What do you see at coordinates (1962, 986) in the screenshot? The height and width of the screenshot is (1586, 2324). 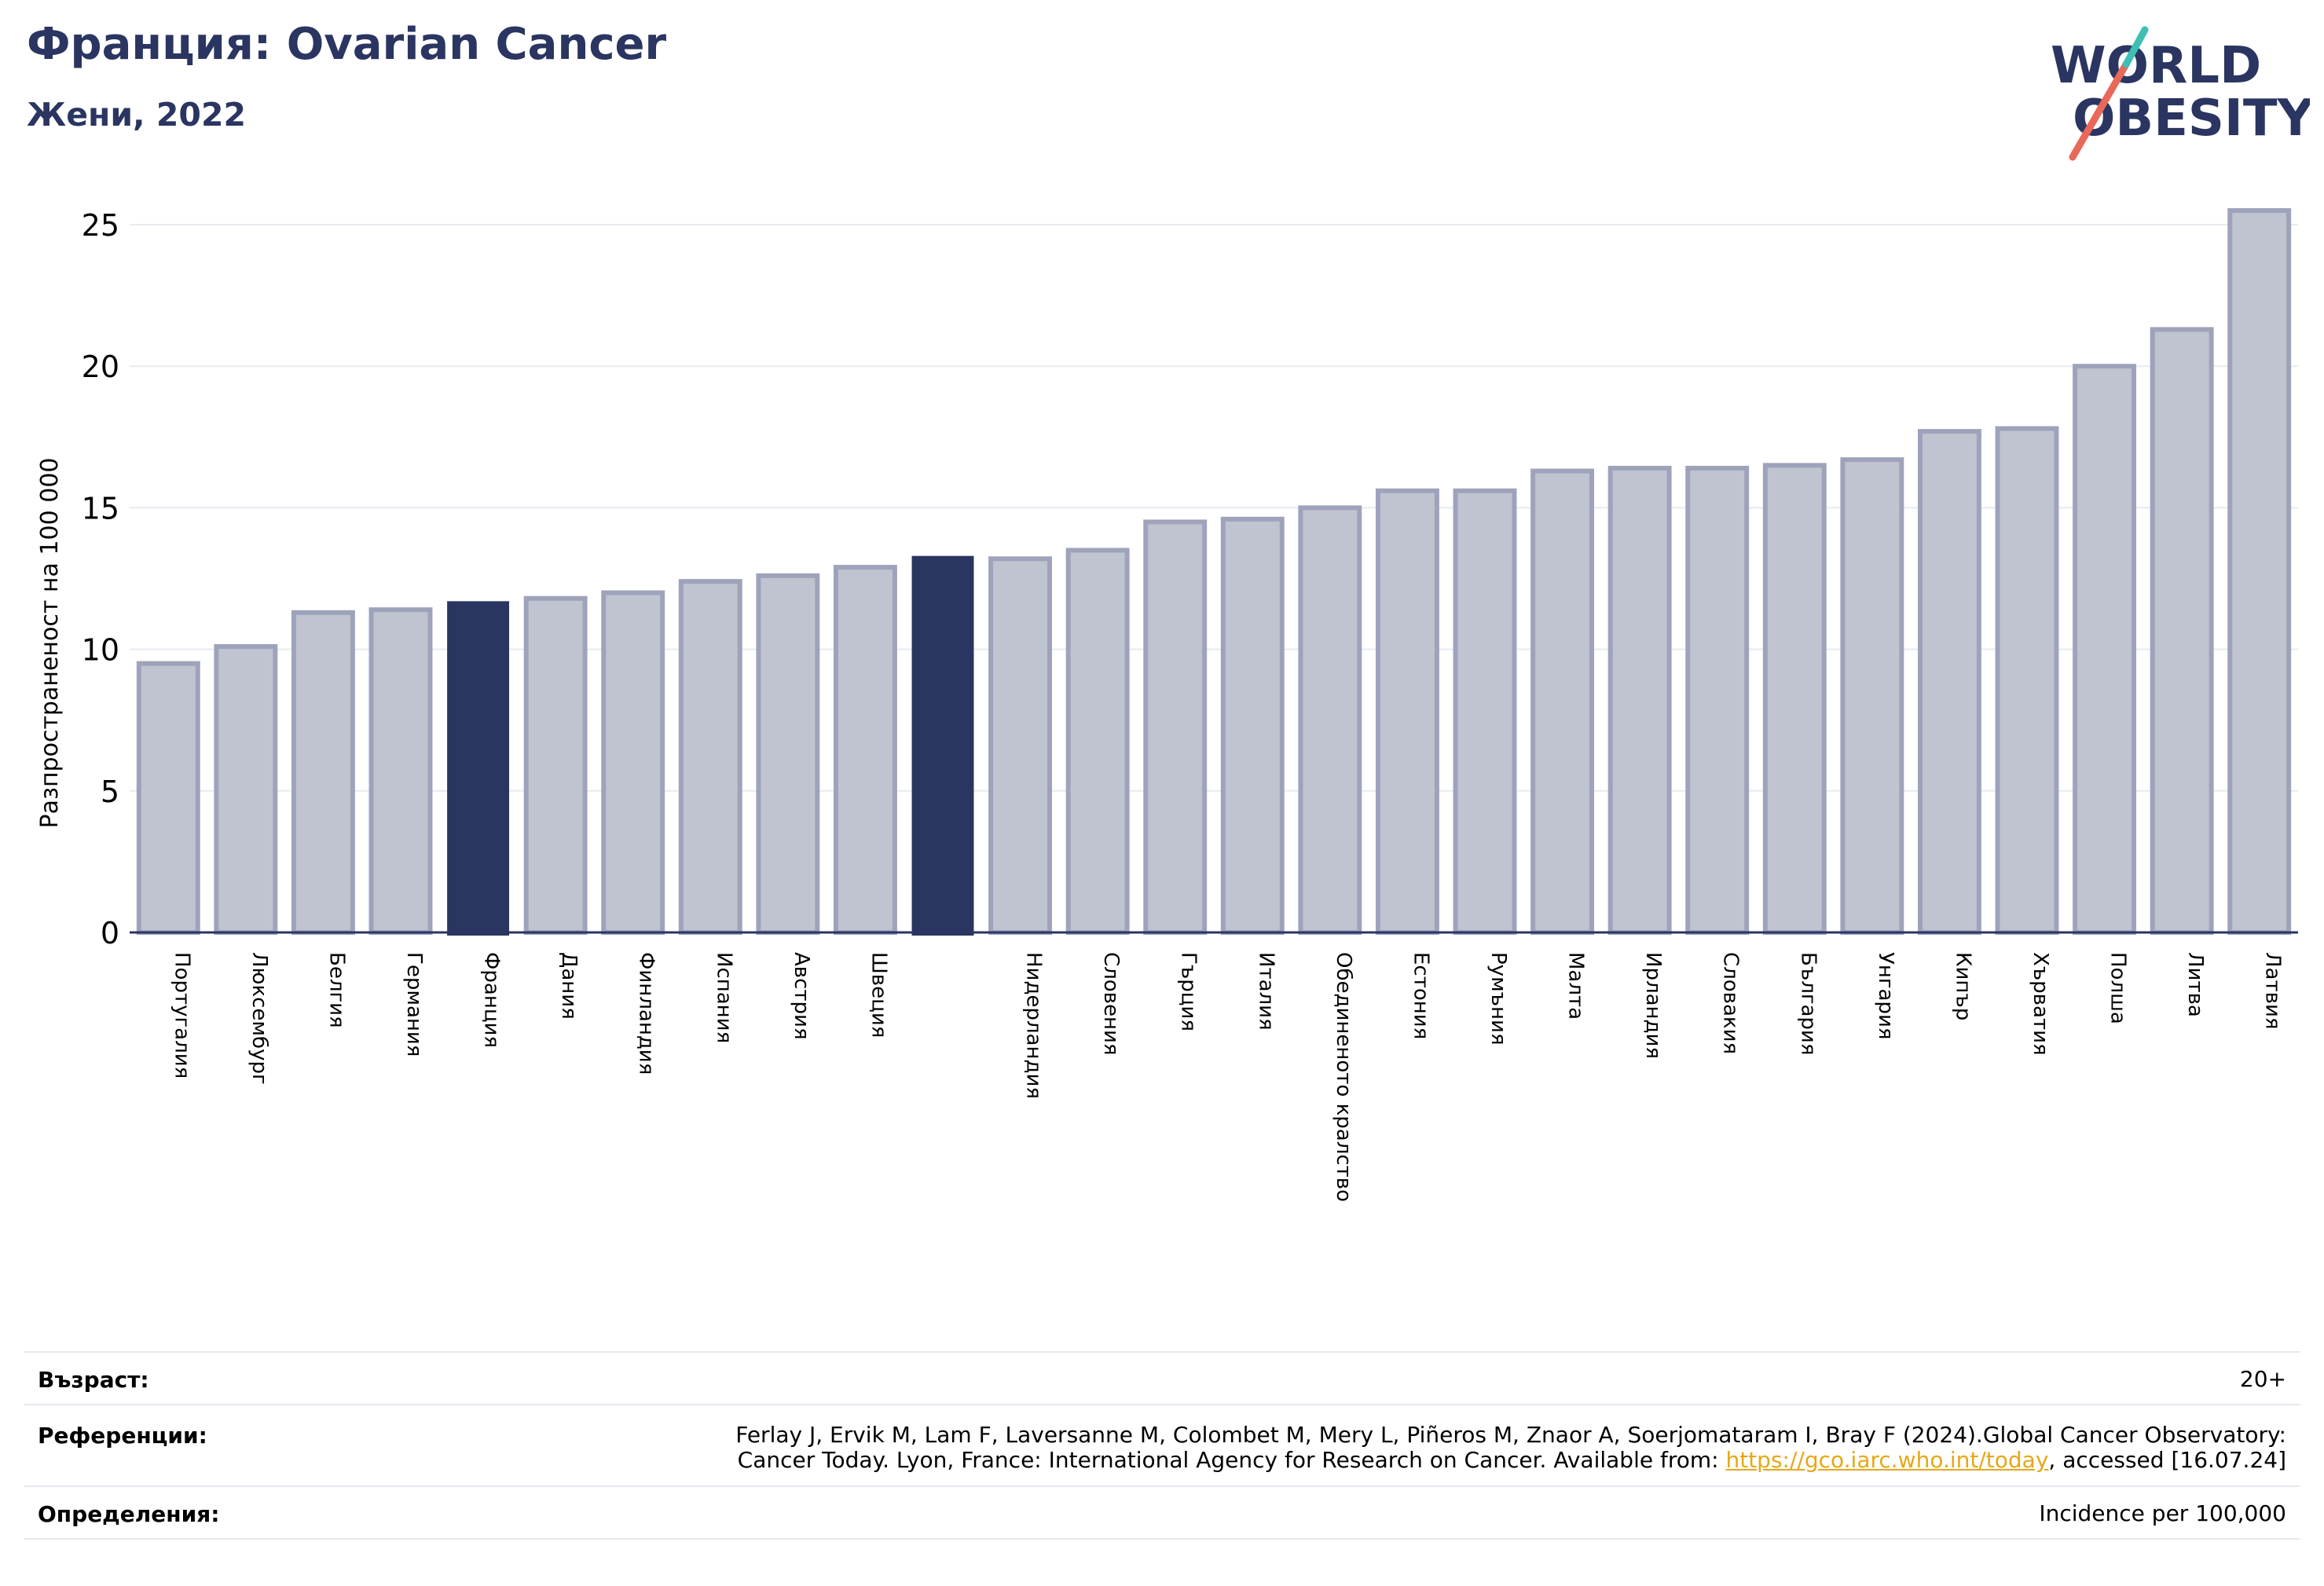 I see `x-tick-label: Кипър` at bounding box center [1962, 986].